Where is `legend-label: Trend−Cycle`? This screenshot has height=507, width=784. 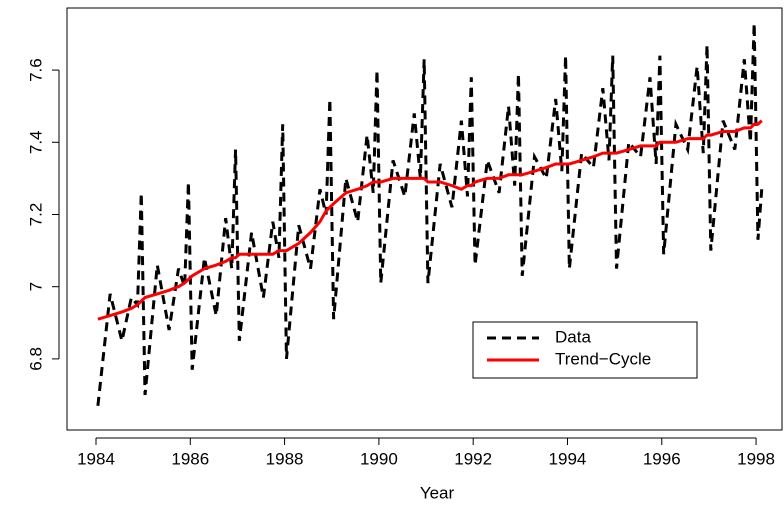
legend-label: Trend−Cycle is located at coordinates (603, 358).